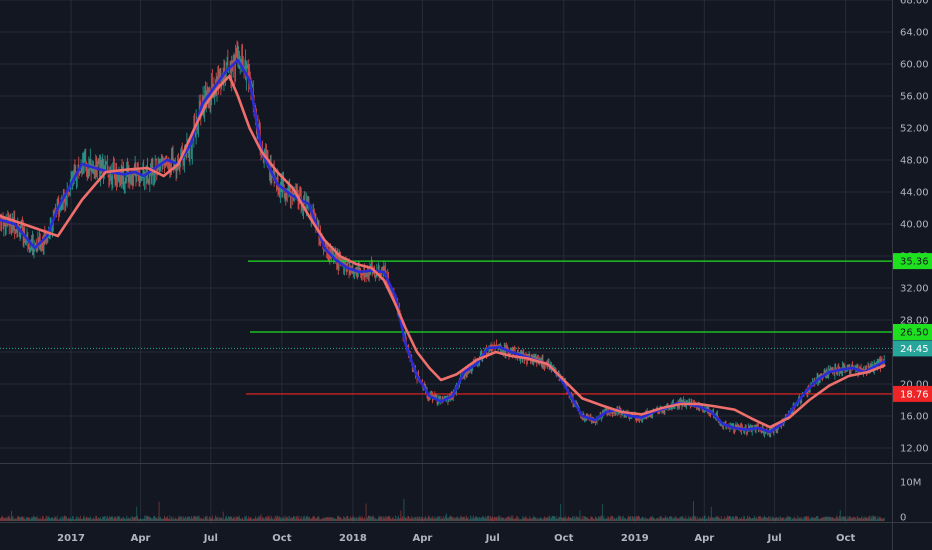 Image resolution: width=932 pixels, height=550 pixels. Describe the element at coordinates (914, 33) in the screenshot. I see `y-tick-label: 64.00` at that location.